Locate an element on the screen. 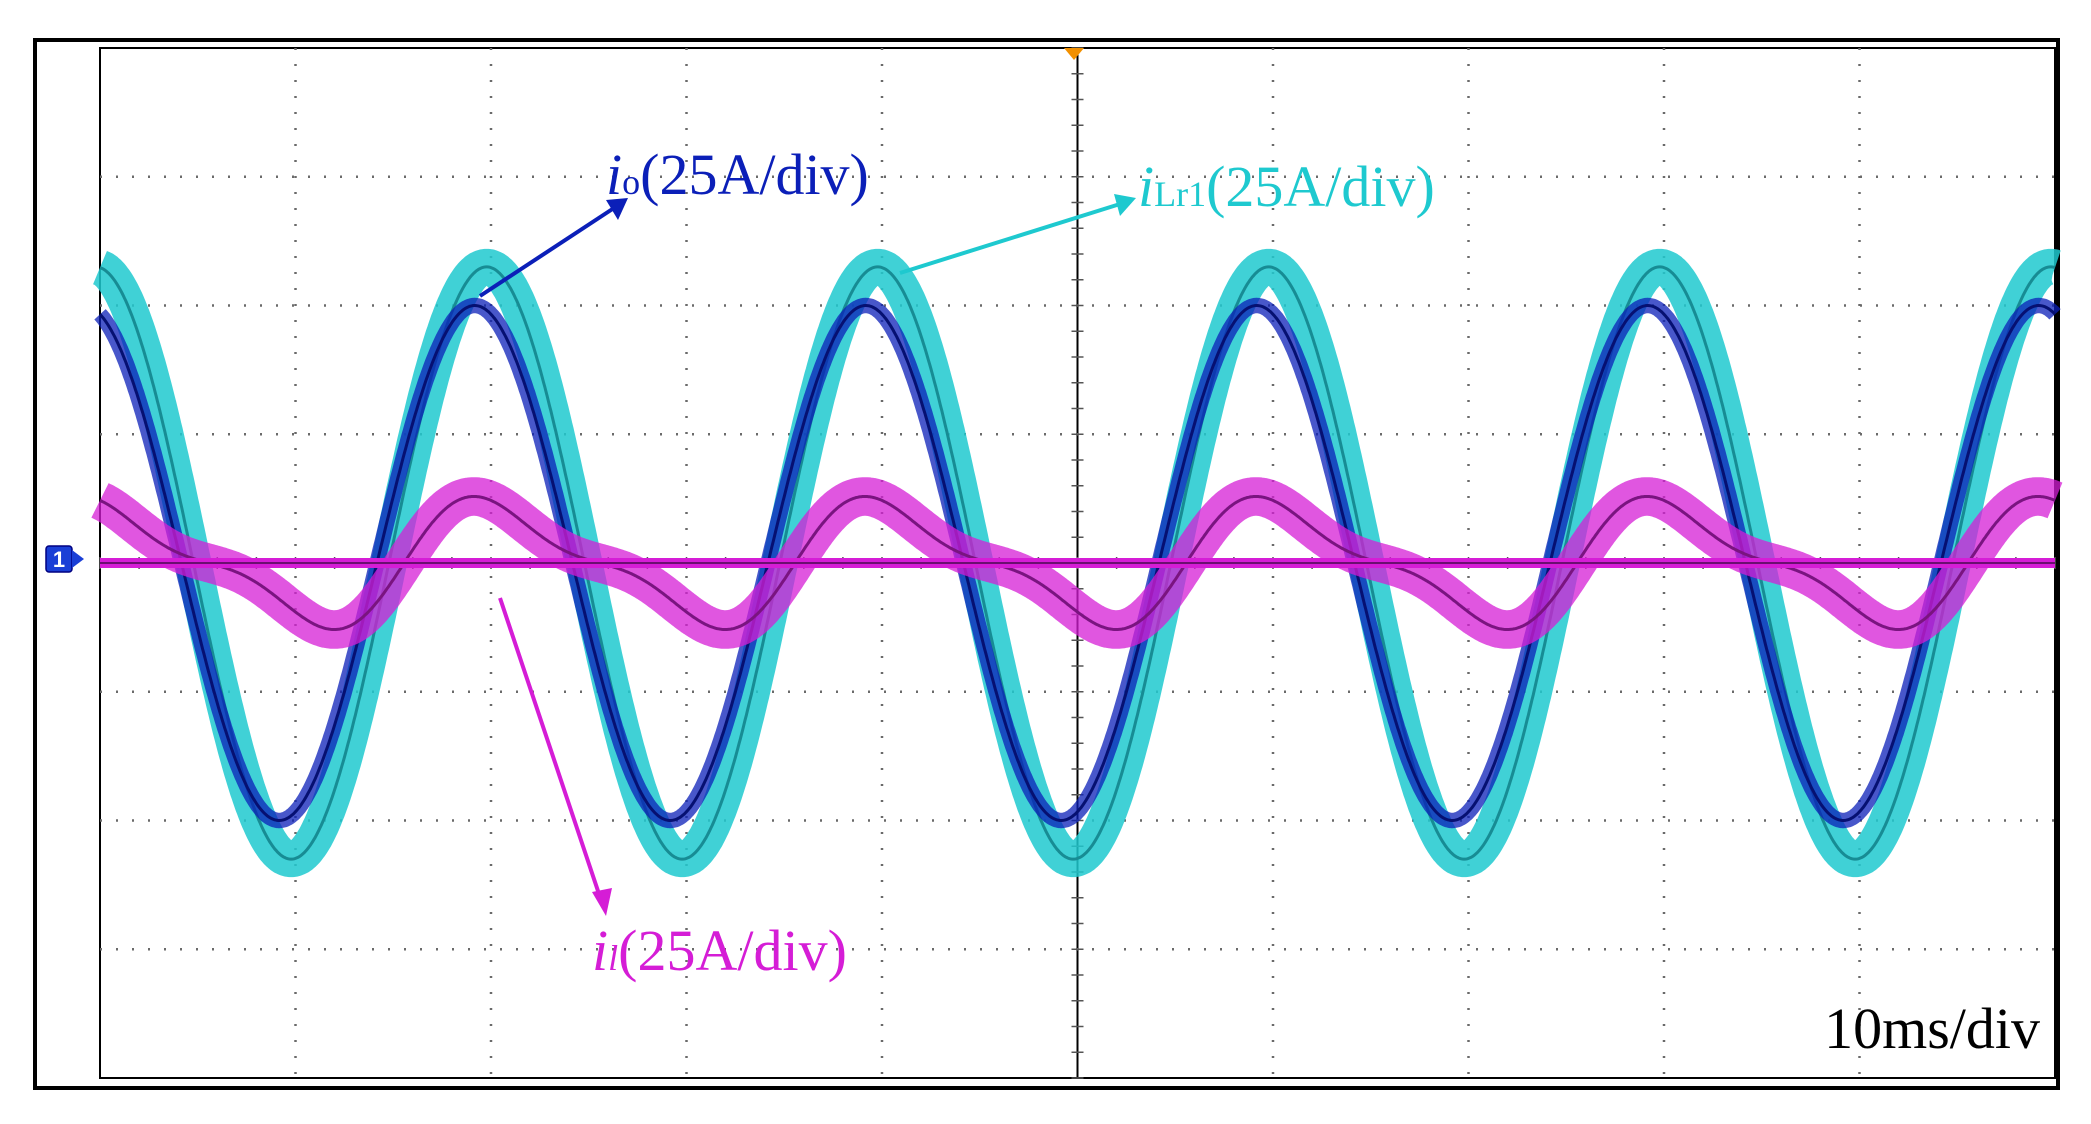 The width and height of the screenshot is (2091, 1124). label-ilr1: iLr1(25A/div) is located at coordinates (1286, 186).